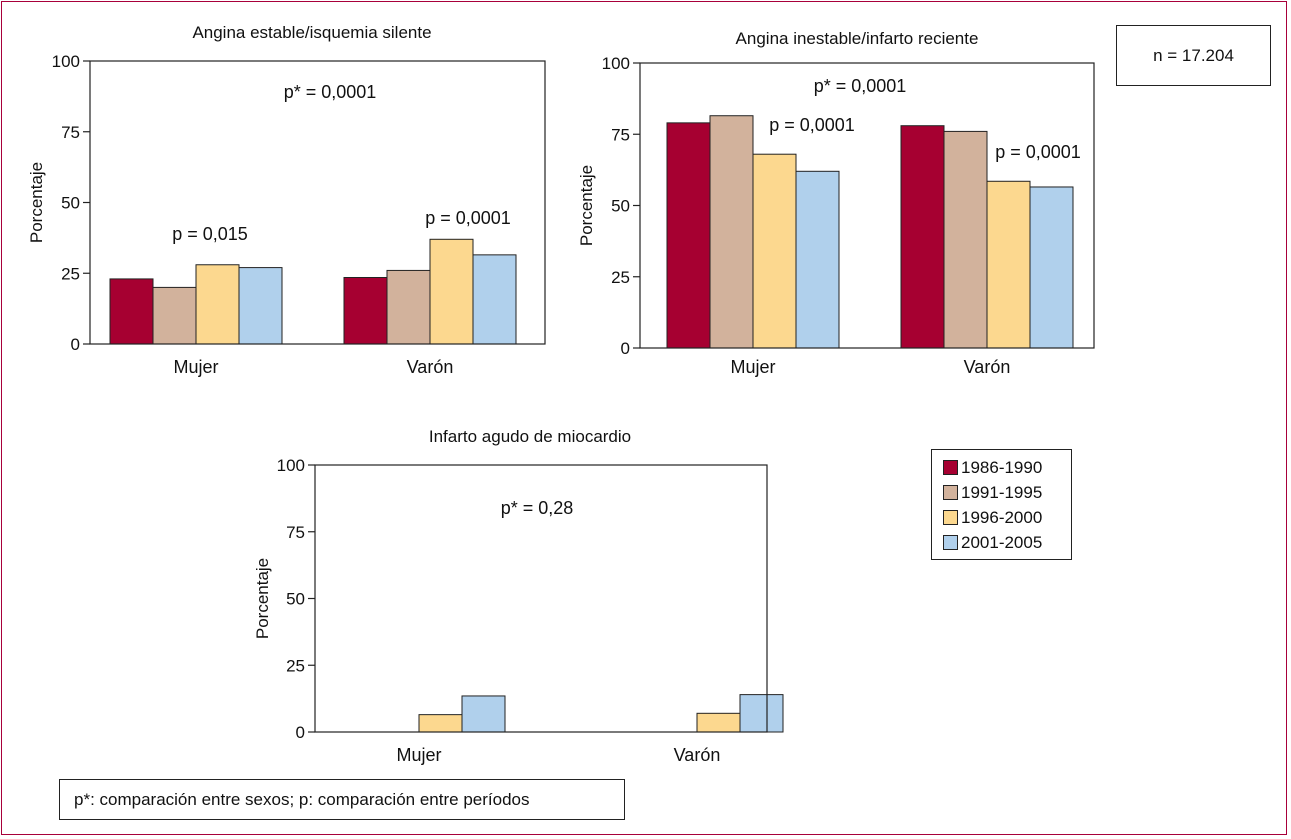  I want to click on legend-label: 1991-1995, so click(1002, 492).